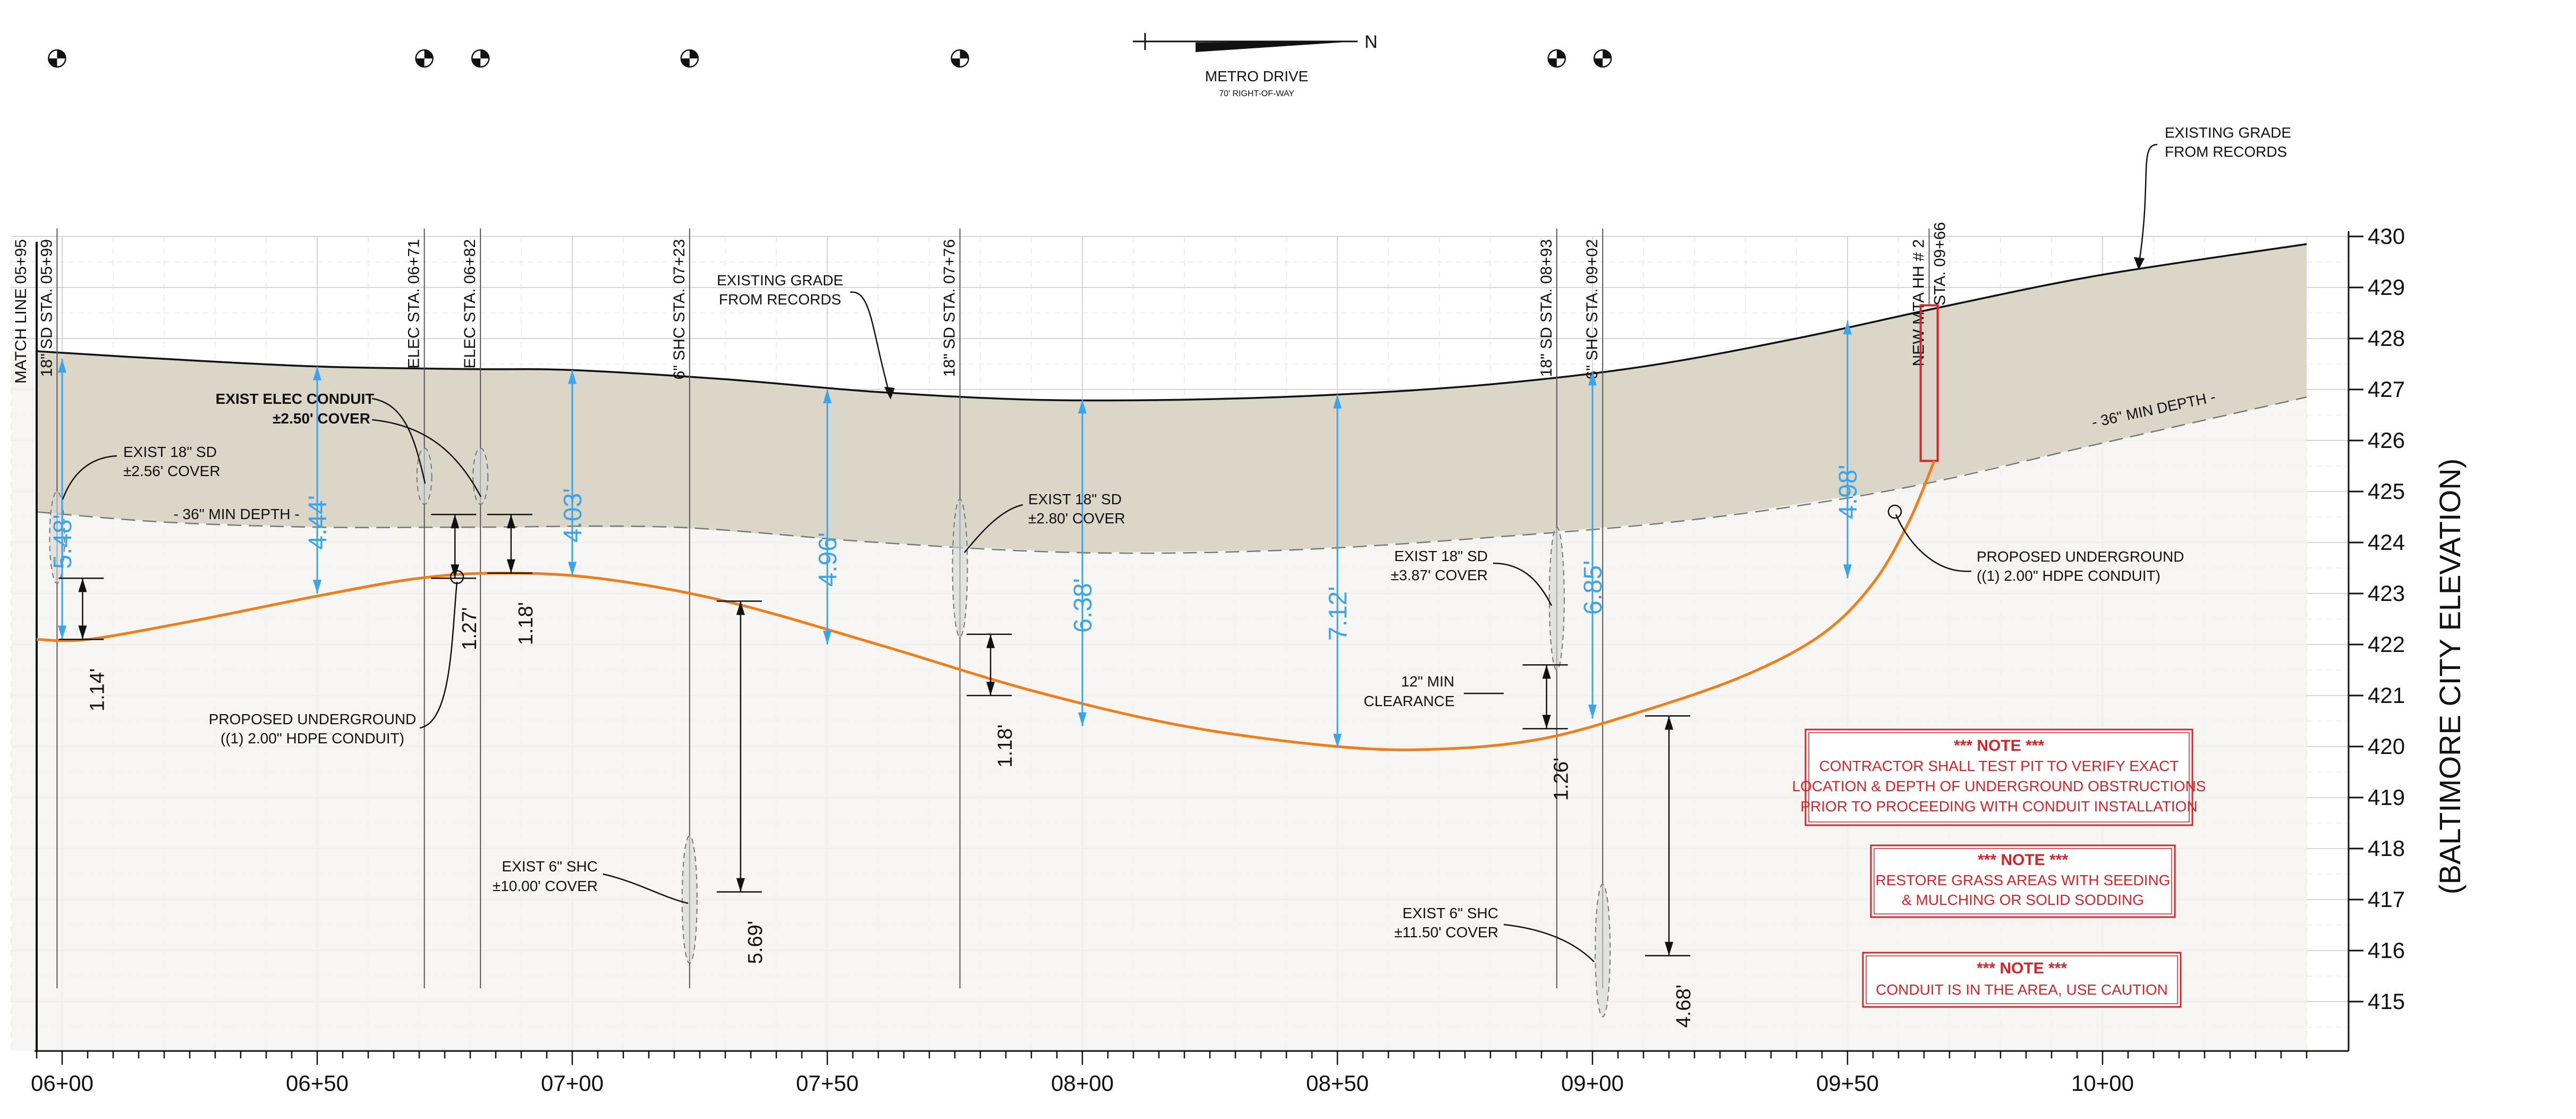 The image size is (2576, 1119). I want to click on svg-text: *** NOTE ***, so click(1999, 746).